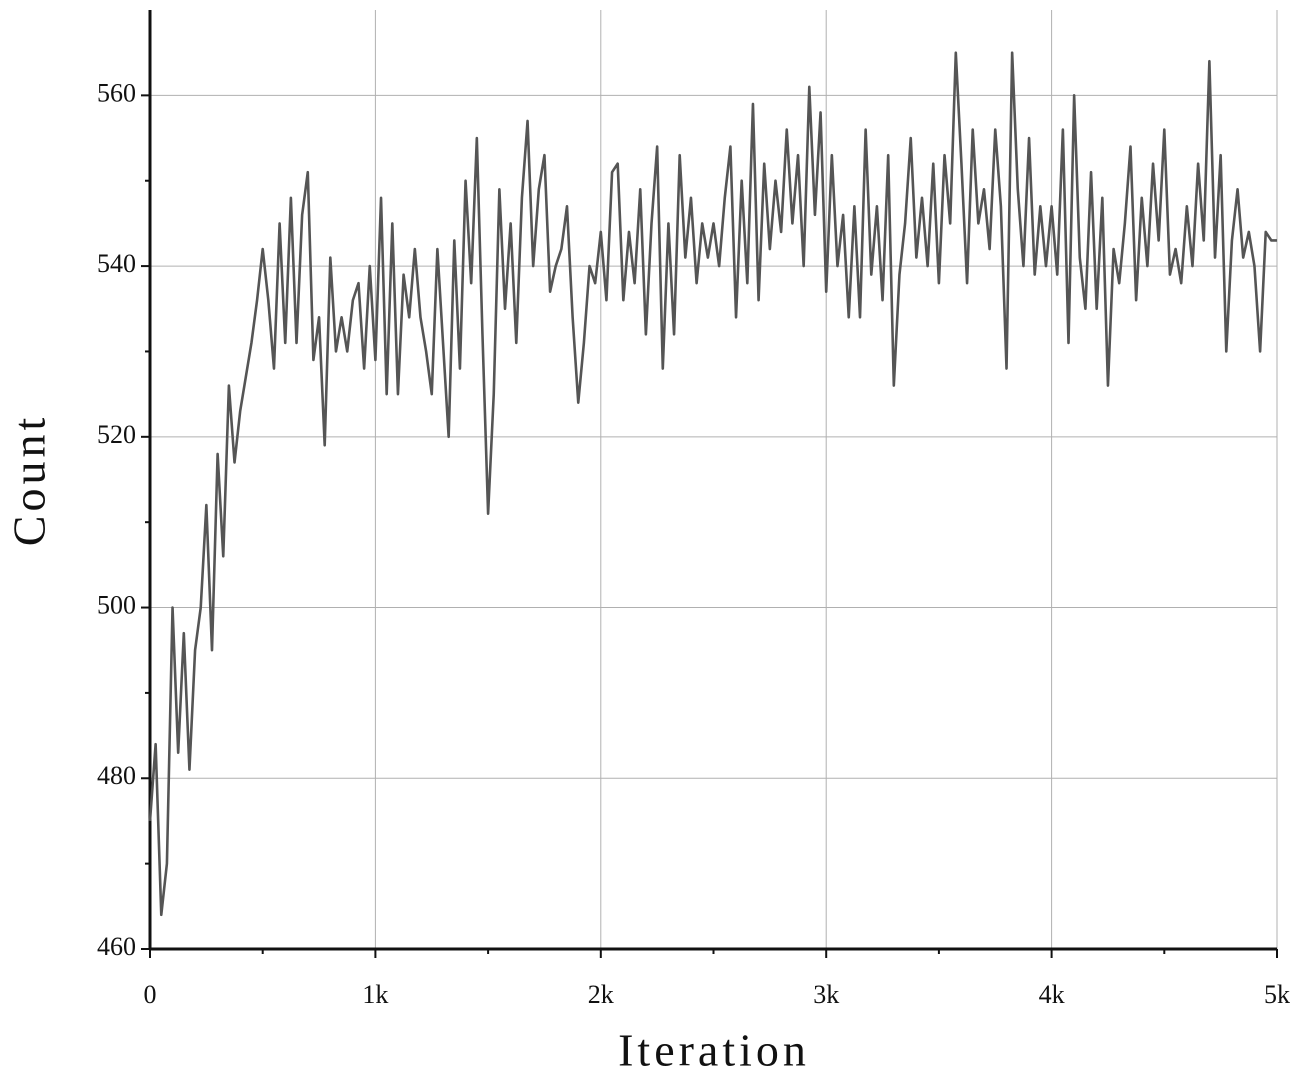  Describe the element at coordinates (1052, 994) in the screenshot. I see `x-tick-label: 4k` at that location.